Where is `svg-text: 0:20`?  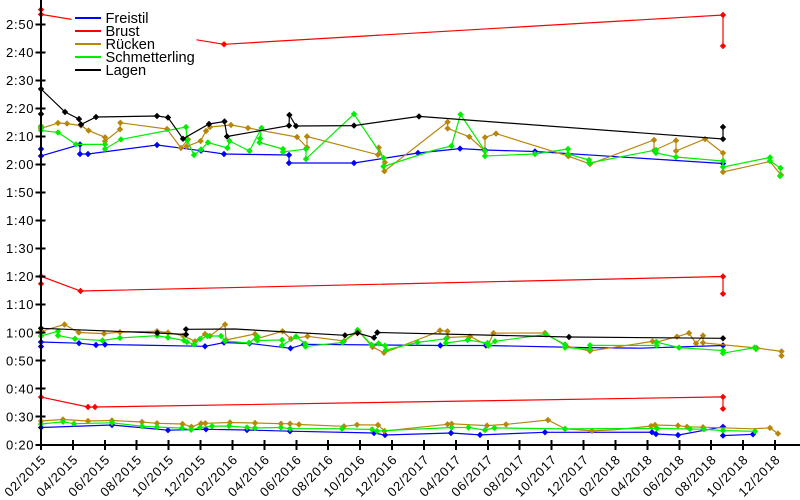
svg-text: 0:20 is located at coordinates (20, 444).